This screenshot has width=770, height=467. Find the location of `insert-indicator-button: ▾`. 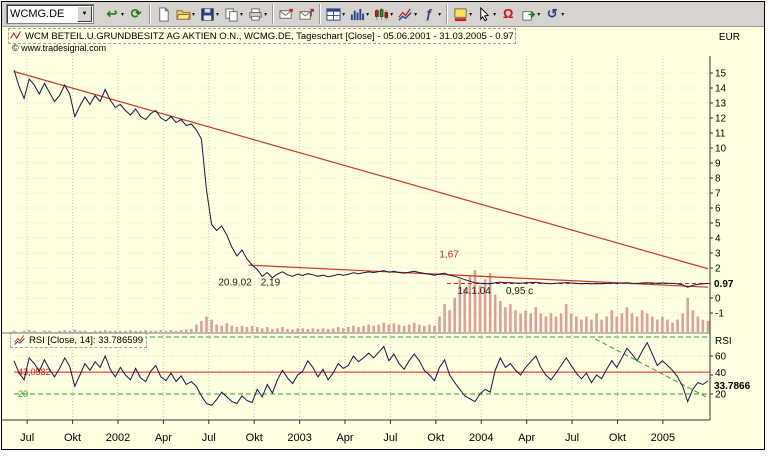

insert-indicator-button: ▾ is located at coordinates (407, 14).